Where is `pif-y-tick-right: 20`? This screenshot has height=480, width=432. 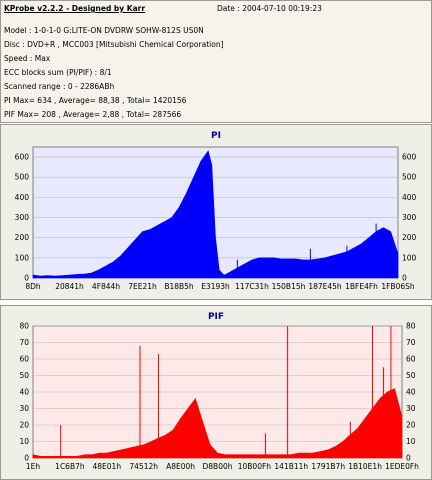
pif-y-tick-right: 20 is located at coordinates (411, 425).